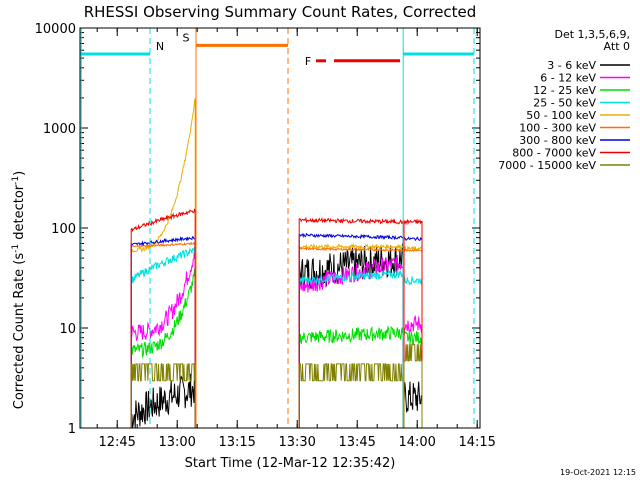 The image size is (640, 480). Describe the element at coordinates (67, 329) in the screenshot. I see `y-tick-label: 10` at that location.